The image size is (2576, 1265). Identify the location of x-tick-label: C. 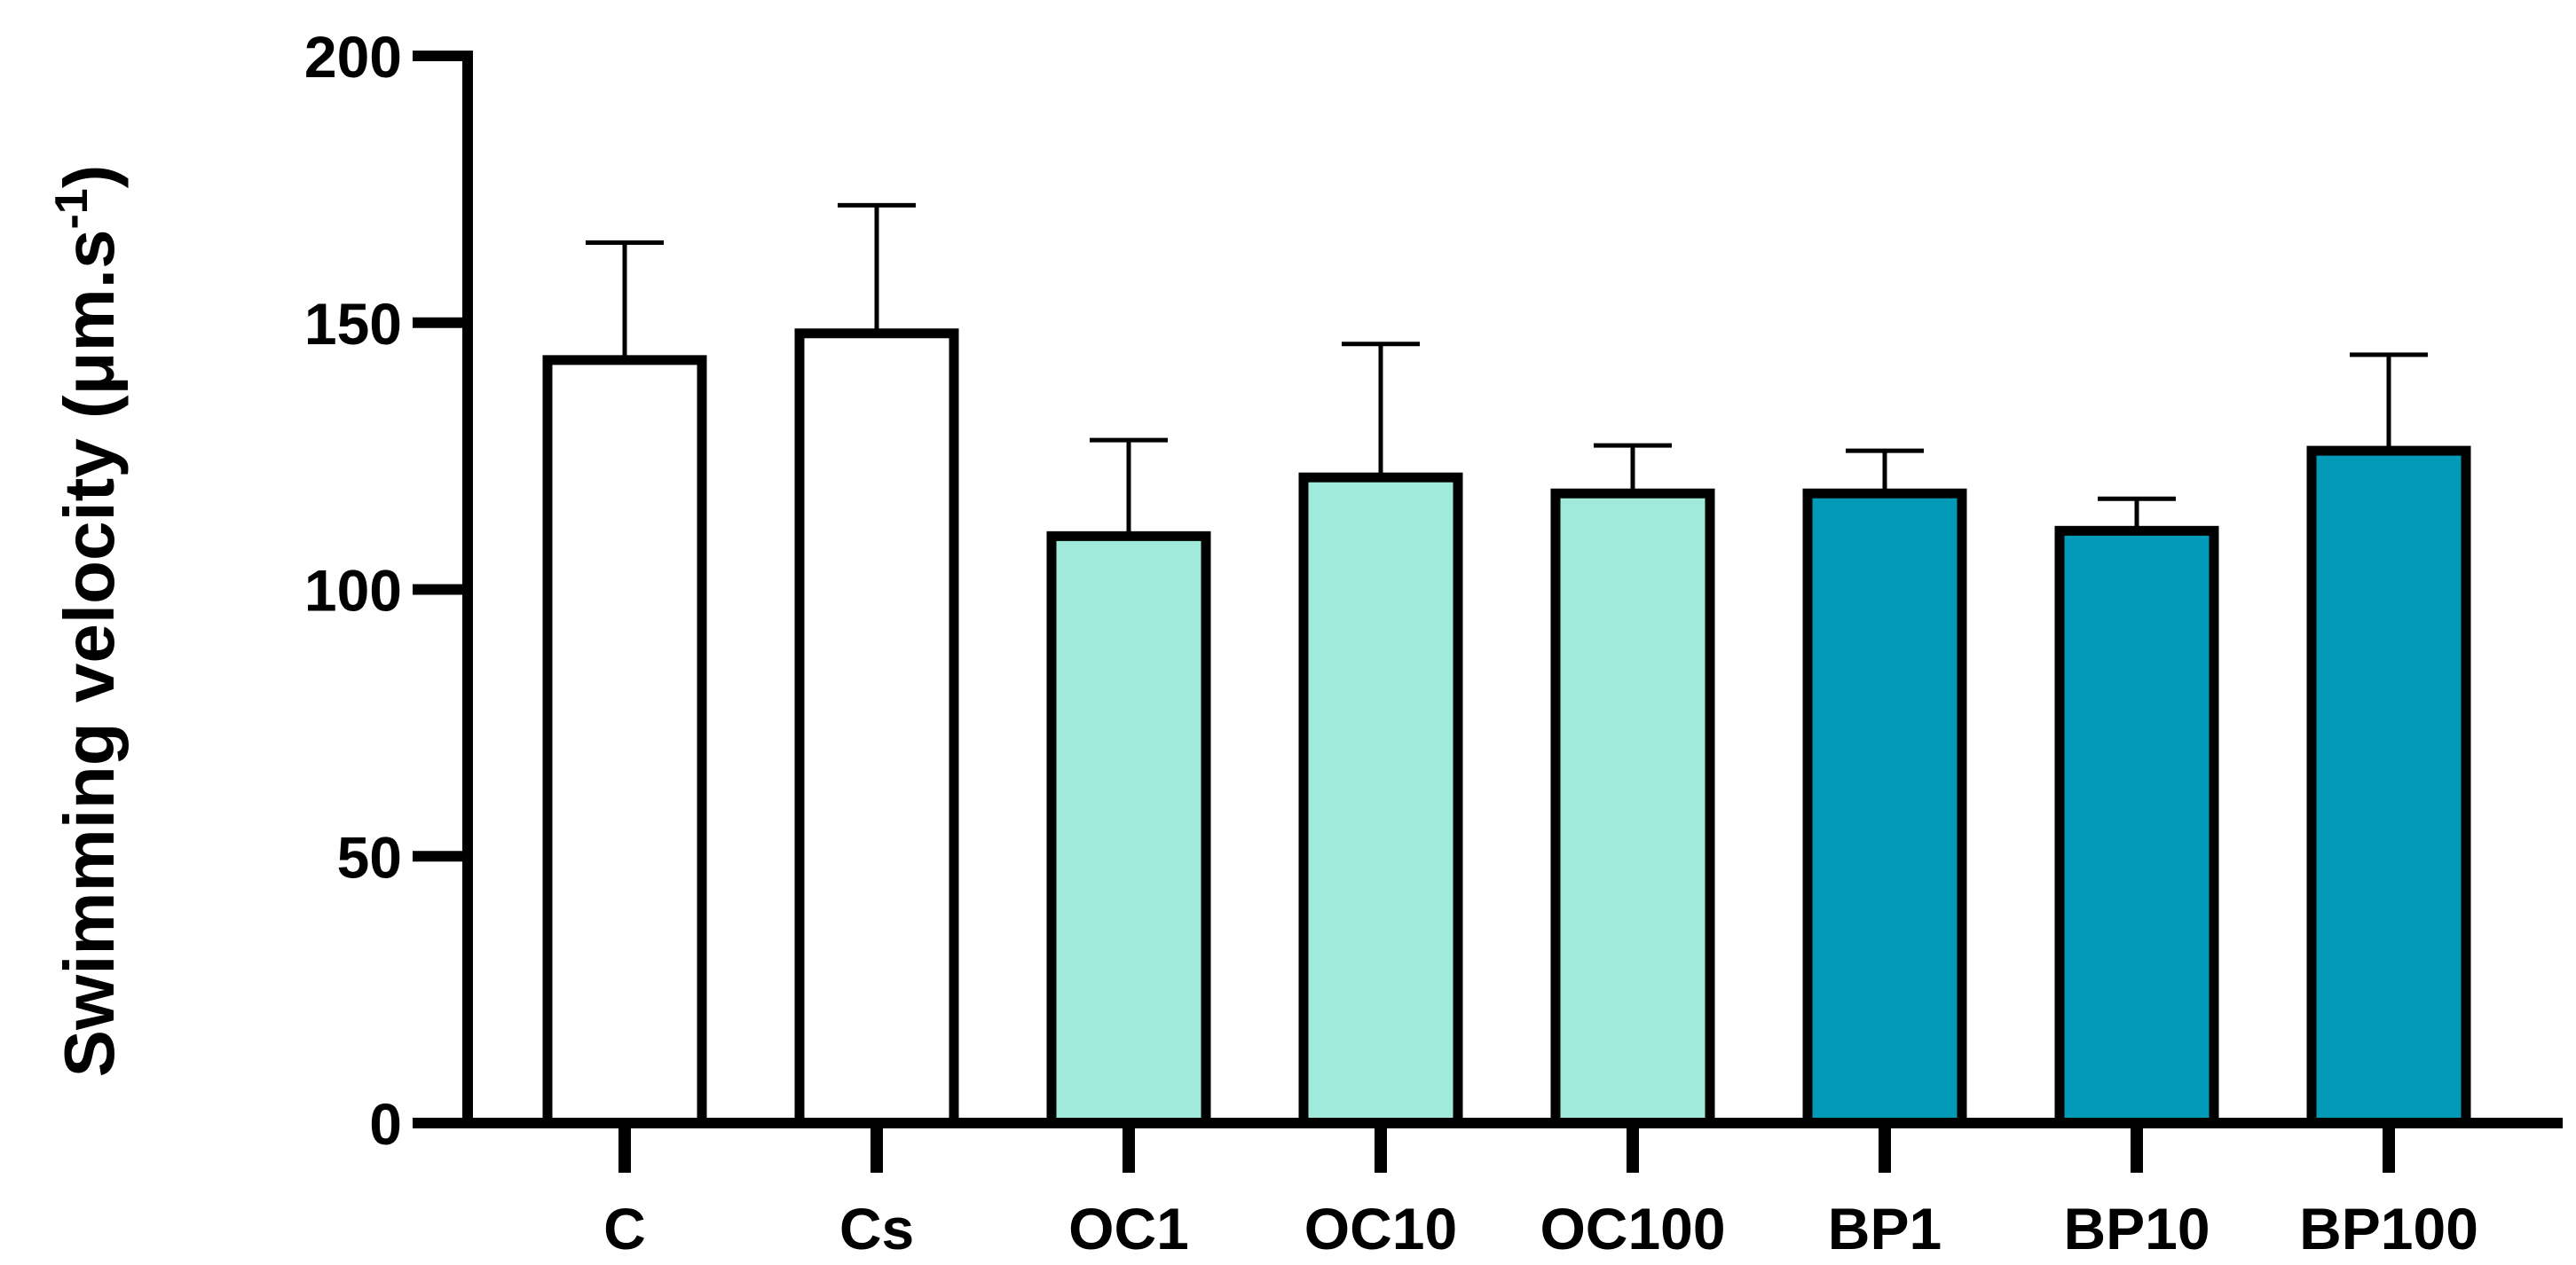
(625, 1228).